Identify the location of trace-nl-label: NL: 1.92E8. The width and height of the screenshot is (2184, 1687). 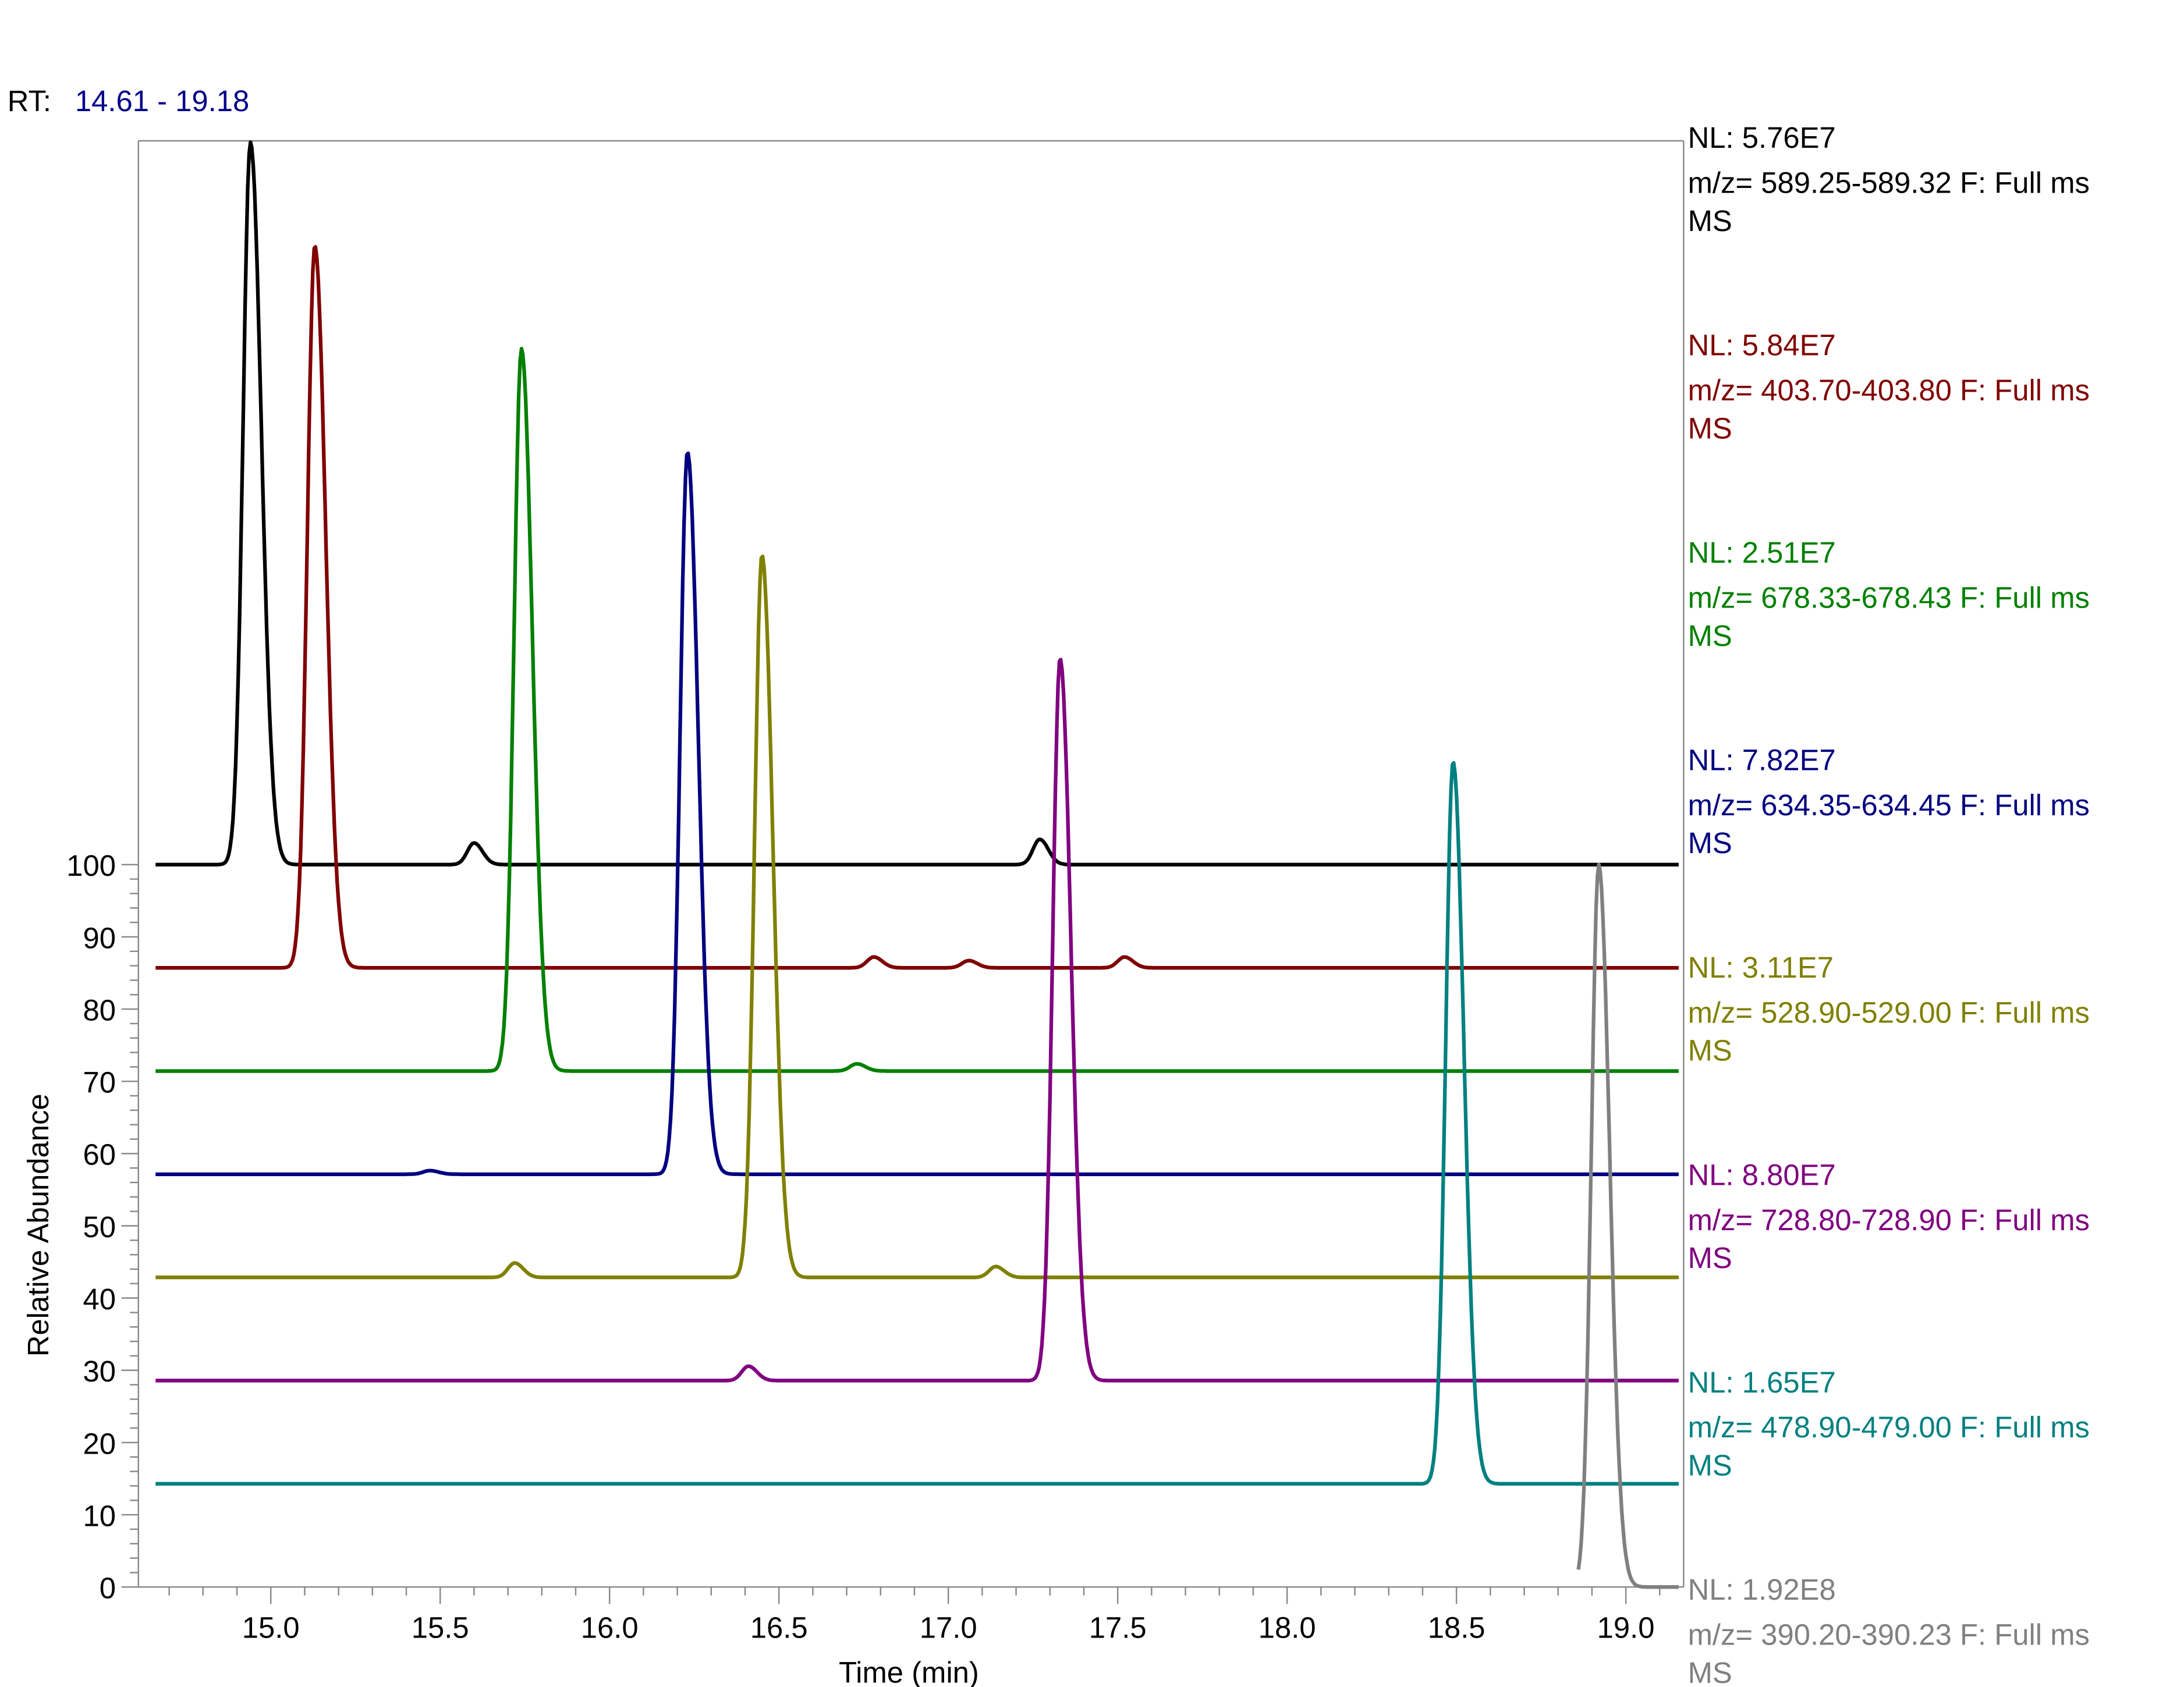
(1762, 1589).